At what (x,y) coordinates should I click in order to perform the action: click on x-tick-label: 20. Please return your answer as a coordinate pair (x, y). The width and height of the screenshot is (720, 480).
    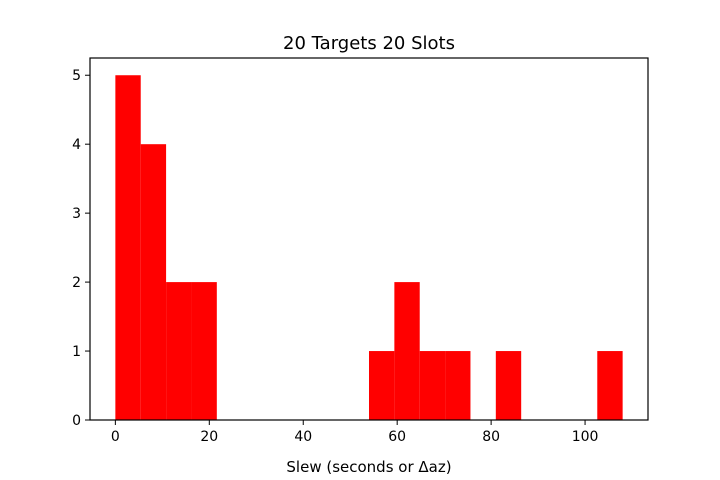
    Looking at the image, I should click on (209, 437).